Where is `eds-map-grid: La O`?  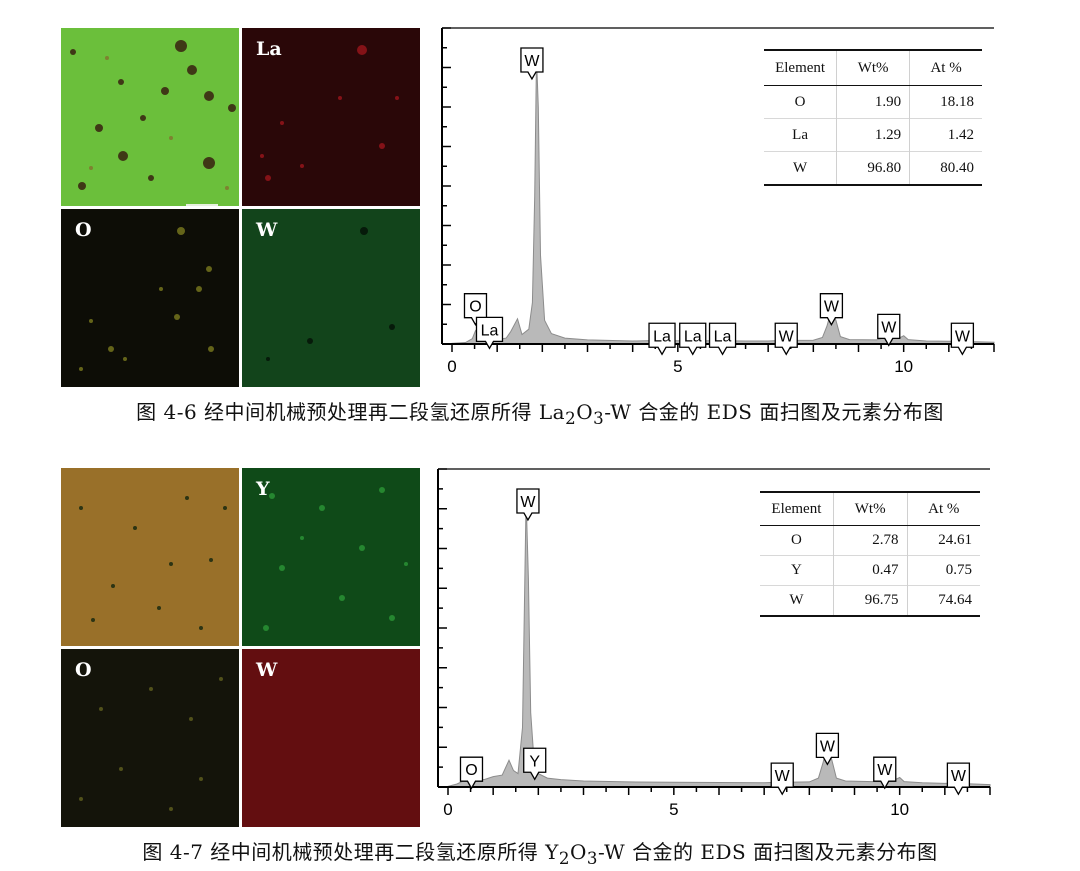
eds-map-grid: La O is located at coordinates (241, 208).